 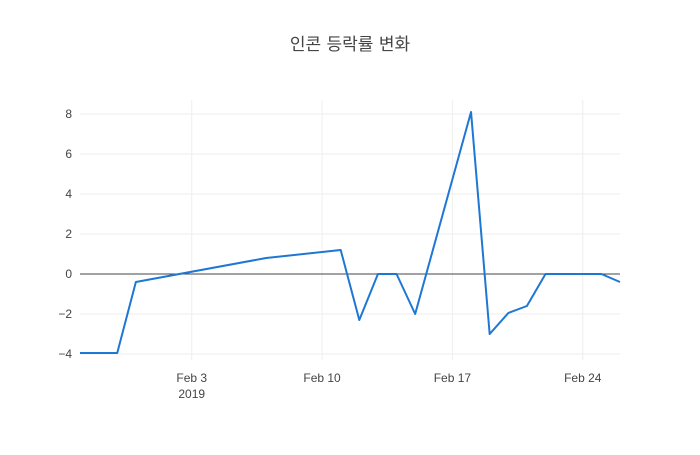 What do you see at coordinates (65, 314) in the screenshot?
I see `y-tick-label: −2` at bounding box center [65, 314].